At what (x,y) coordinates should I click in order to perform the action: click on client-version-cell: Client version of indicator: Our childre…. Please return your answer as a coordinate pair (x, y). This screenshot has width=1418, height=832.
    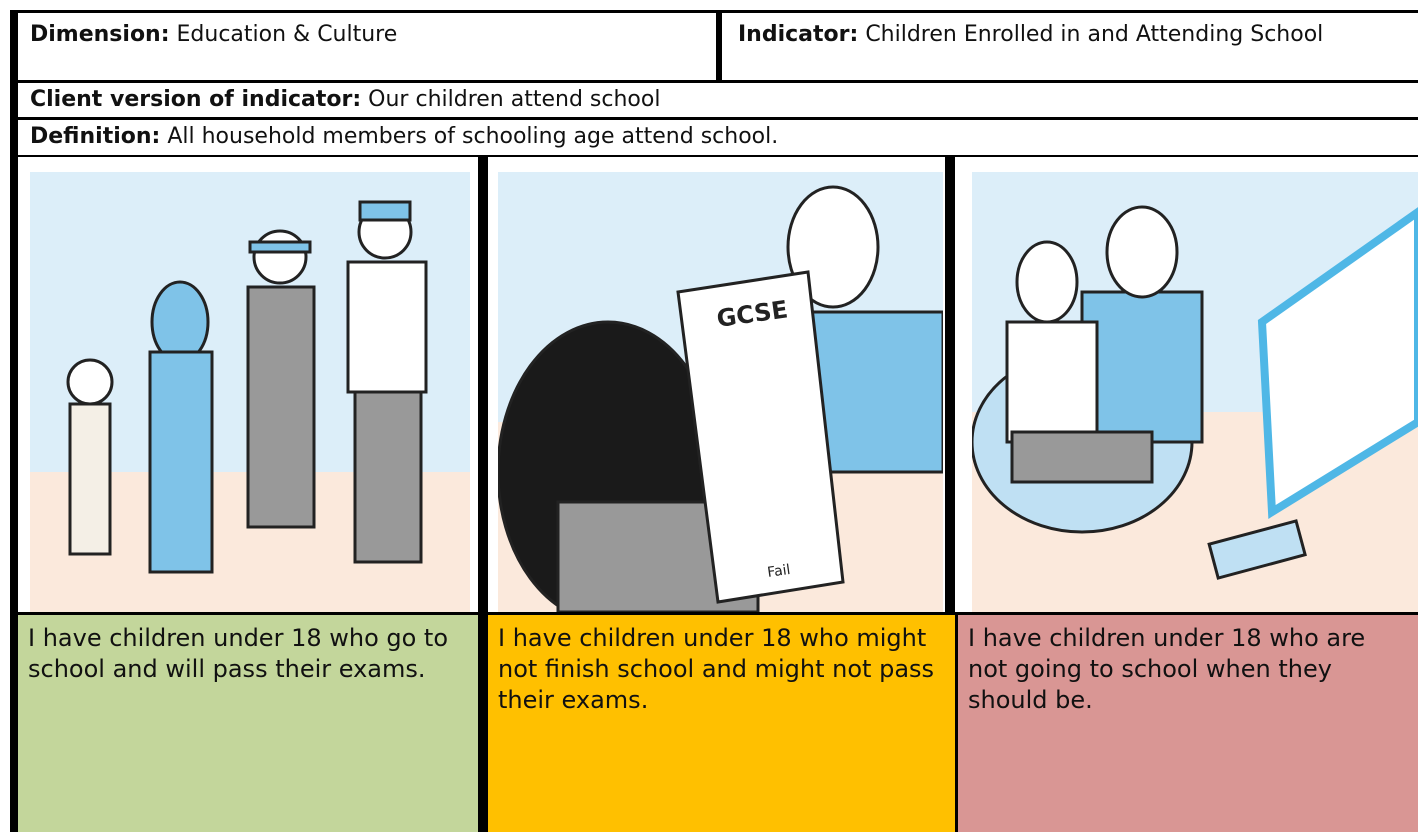
    Looking at the image, I should click on (718, 100).